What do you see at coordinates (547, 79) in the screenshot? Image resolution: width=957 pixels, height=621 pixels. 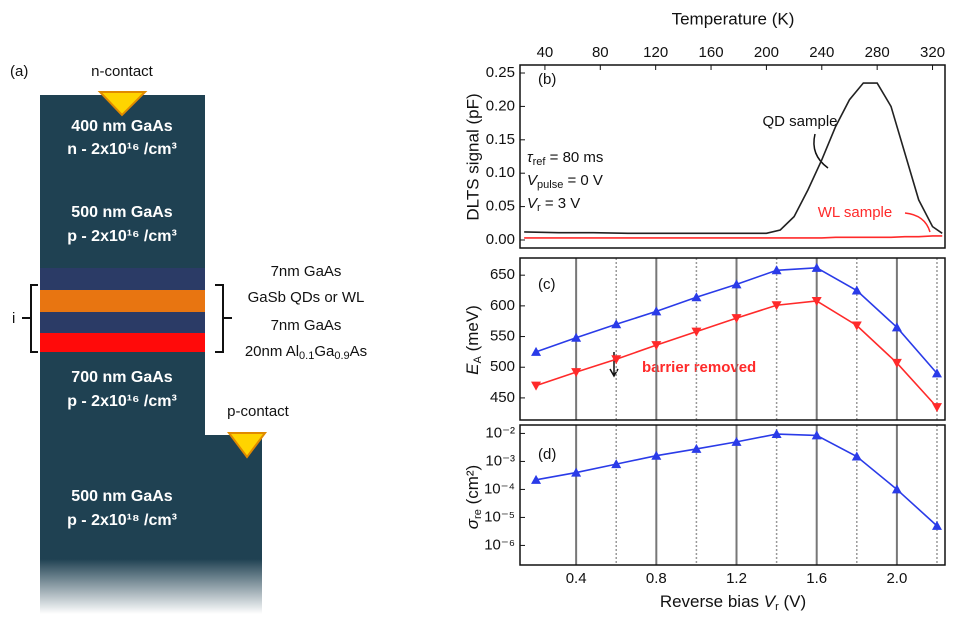 I see `panel-label: (b)` at bounding box center [547, 79].